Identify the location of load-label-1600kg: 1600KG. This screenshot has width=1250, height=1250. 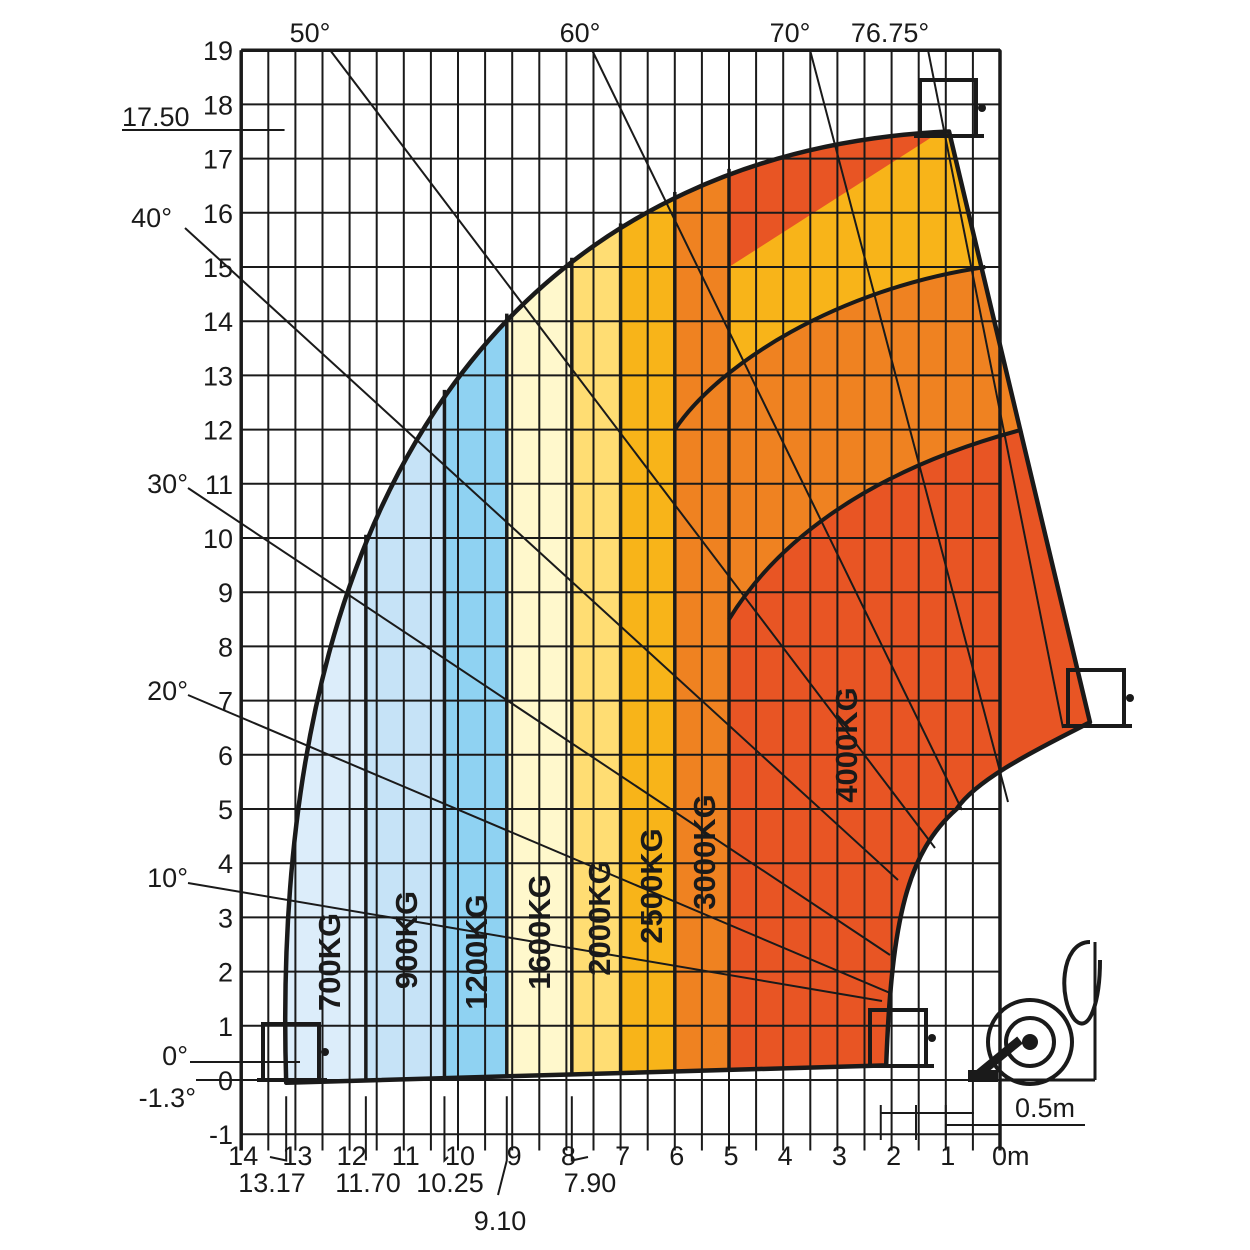
(539, 931).